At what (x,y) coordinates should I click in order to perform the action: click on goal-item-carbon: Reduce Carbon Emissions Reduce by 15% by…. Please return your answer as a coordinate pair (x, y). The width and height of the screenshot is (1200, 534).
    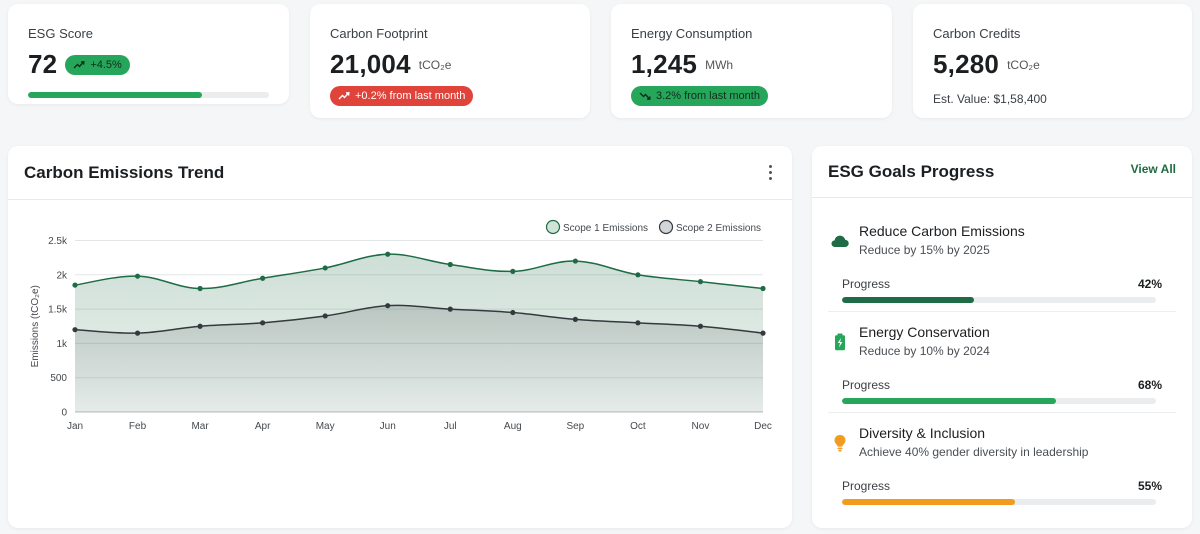
    Looking at the image, I should click on (1002, 263).